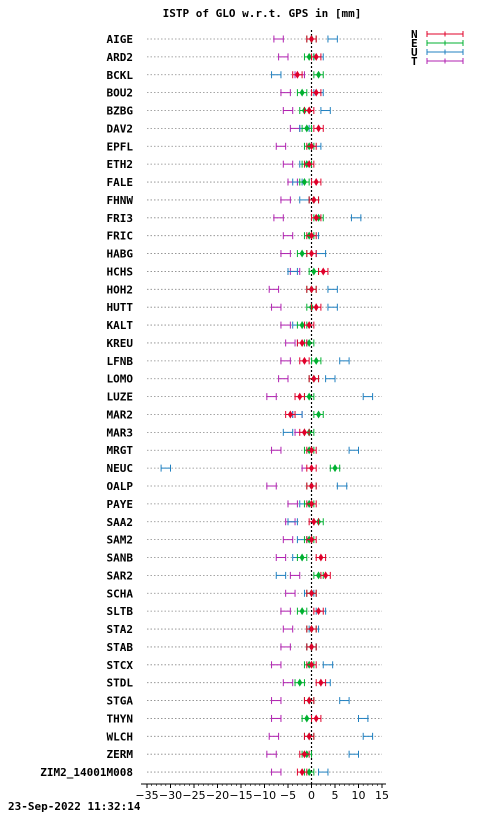  What do you see at coordinates (120, 665) in the screenshot?
I see `station-label: STCX` at bounding box center [120, 665].